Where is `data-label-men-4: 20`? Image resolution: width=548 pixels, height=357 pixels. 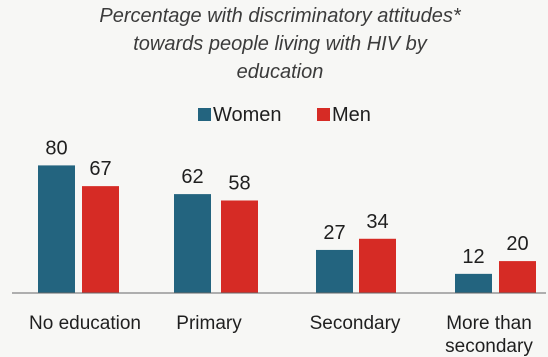
data-label-men-4: 20 is located at coordinates (517, 244).